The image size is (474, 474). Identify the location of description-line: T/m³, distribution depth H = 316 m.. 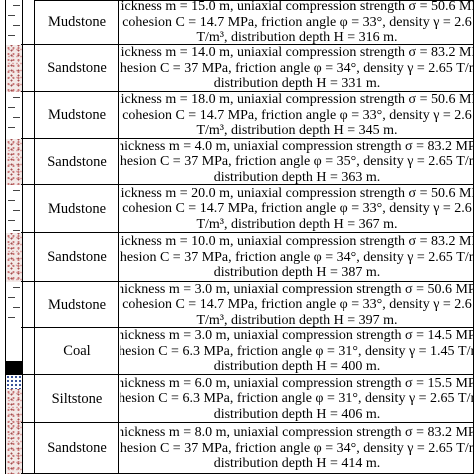
(297, 37).